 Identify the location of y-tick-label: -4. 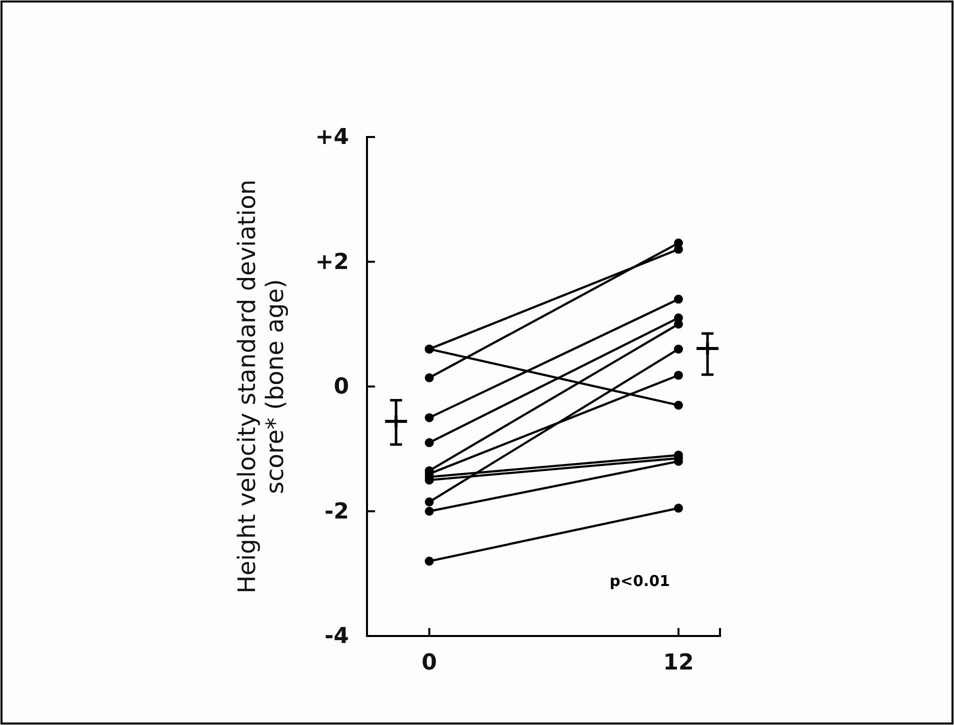
(336, 637).